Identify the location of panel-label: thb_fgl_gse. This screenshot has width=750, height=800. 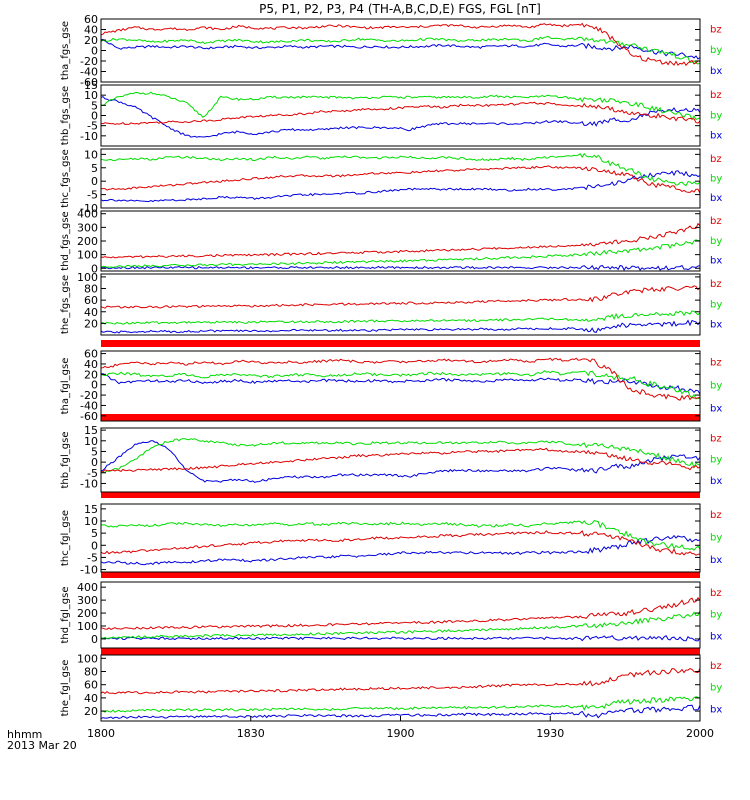
(65, 460).